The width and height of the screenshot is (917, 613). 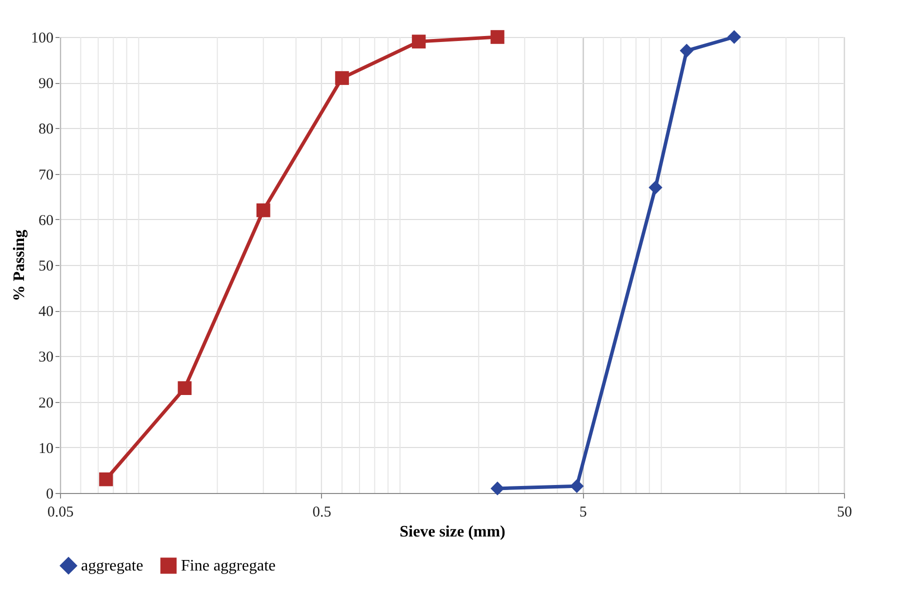 What do you see at coordinates (322, 512) in the screenshot?
I see `x-tick-label: 0.5` at bounding box center [322, 512].